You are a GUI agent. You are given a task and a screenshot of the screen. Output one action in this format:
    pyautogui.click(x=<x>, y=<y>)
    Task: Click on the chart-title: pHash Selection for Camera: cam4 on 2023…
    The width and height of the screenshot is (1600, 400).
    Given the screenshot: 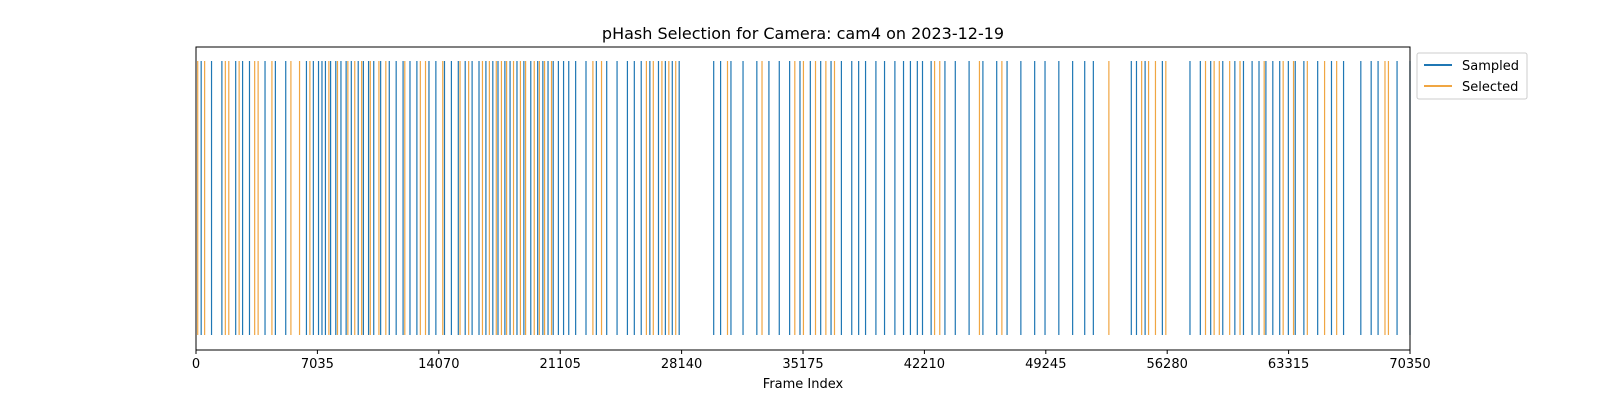 What is the action you would take?
    pyautogui.click(x=803, y=33)
    